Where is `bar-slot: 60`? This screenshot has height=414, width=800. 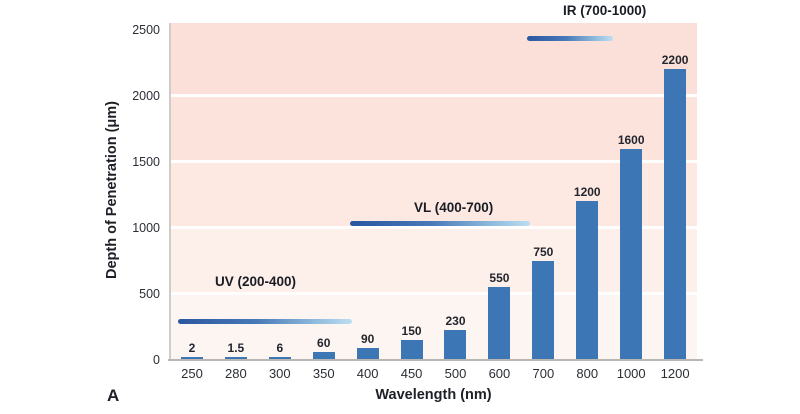 bar-slot: 60 is located at coordinates (324, 191).